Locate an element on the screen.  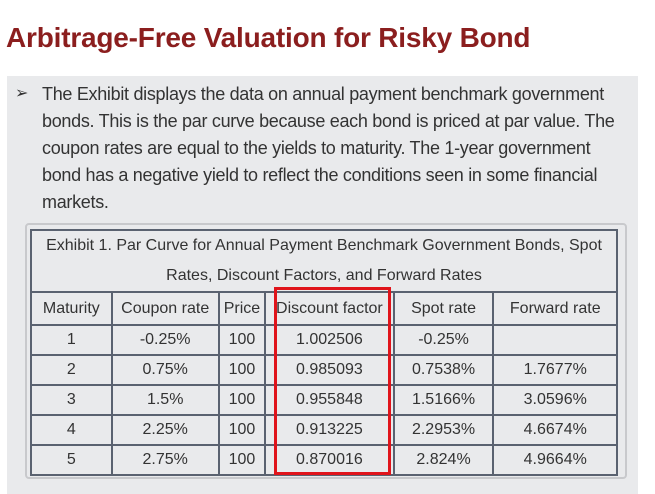
table-cell: 0.955848 is located at coordinates (329, 400).